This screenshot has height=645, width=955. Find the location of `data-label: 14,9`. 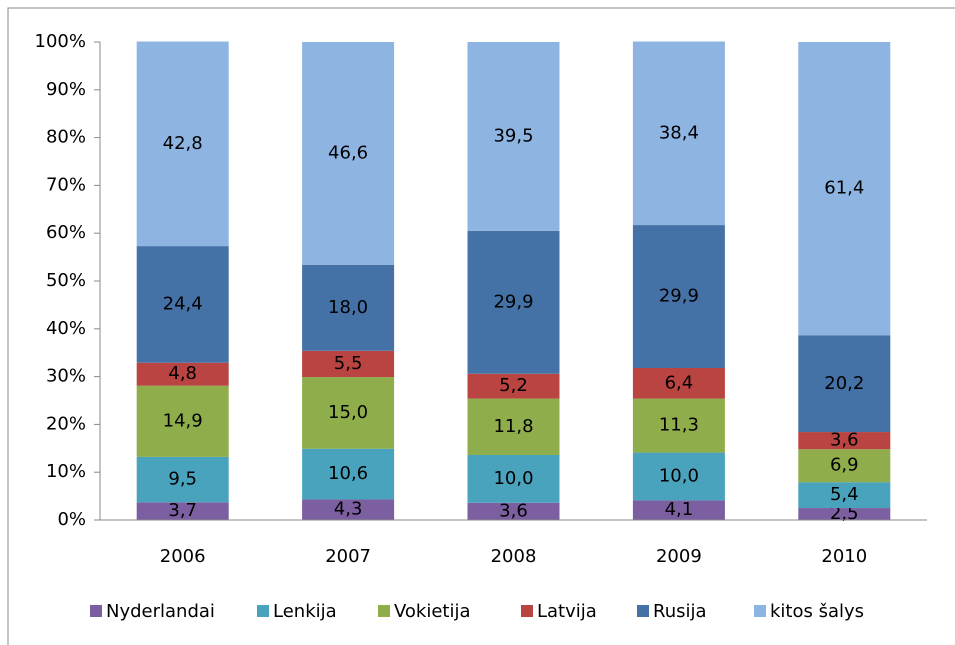

data-label: 14,9 is located at coordinates (183, 420).